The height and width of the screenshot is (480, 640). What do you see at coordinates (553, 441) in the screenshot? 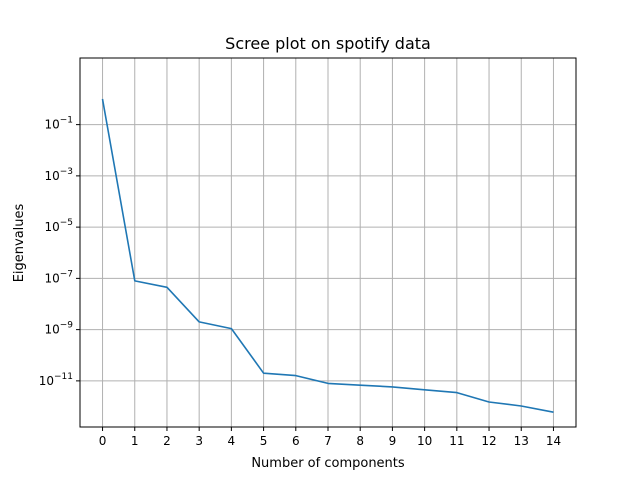
I see `x-tick-label: 14` at bounding box center [553, 441].